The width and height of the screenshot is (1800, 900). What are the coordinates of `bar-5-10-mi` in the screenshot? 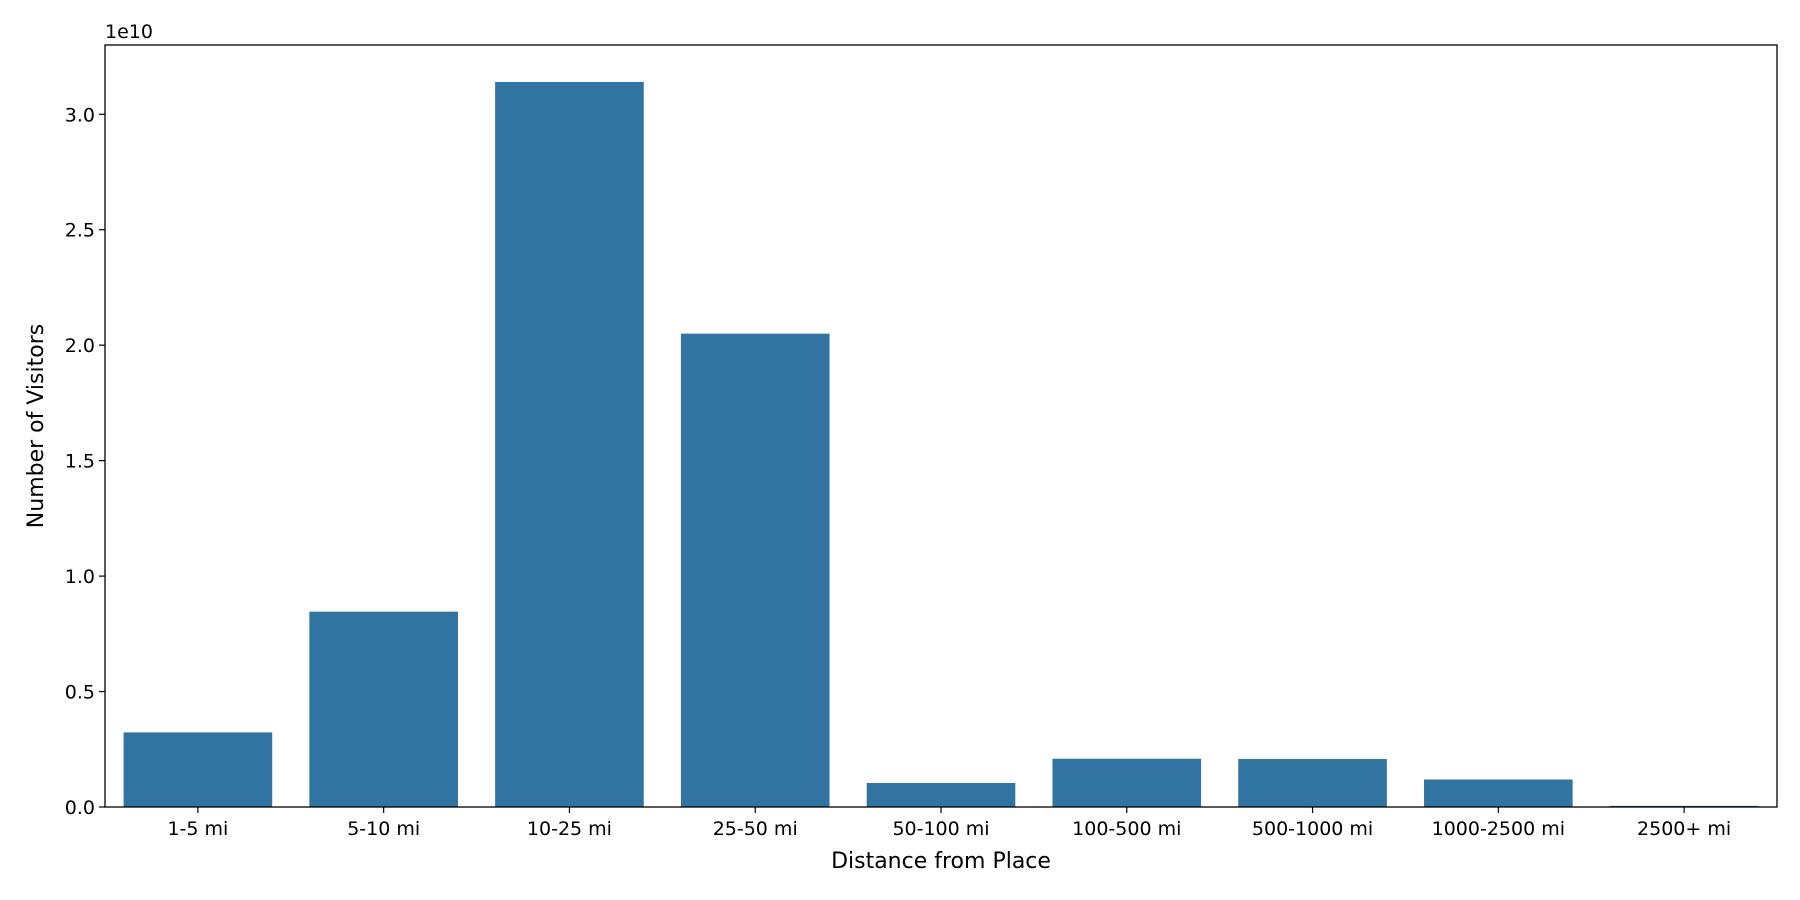 It's located at (383, 709).